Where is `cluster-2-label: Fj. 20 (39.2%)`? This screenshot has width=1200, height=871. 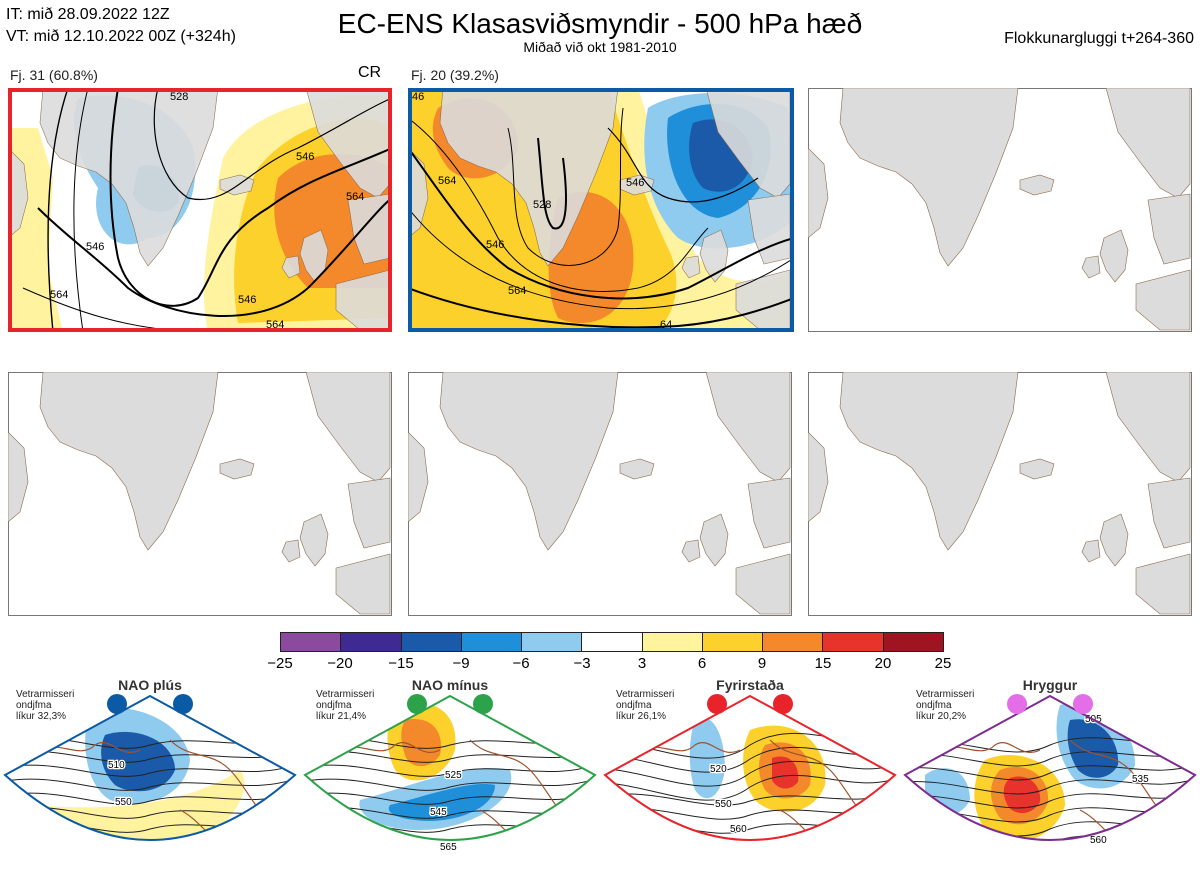
cluster-2-label: Fj. 20 (39.2%) is located at coordinates (455, 75).